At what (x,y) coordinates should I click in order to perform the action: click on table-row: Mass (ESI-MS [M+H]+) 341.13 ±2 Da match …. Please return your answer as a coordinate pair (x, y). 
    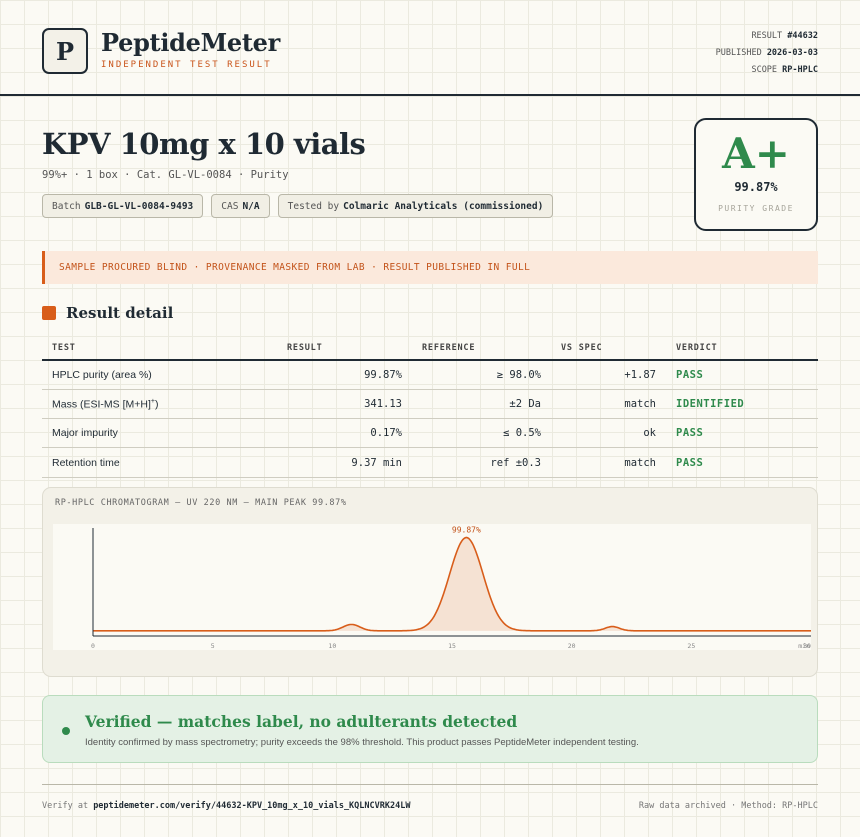
    Looking at the image, I should click on (430, 404).